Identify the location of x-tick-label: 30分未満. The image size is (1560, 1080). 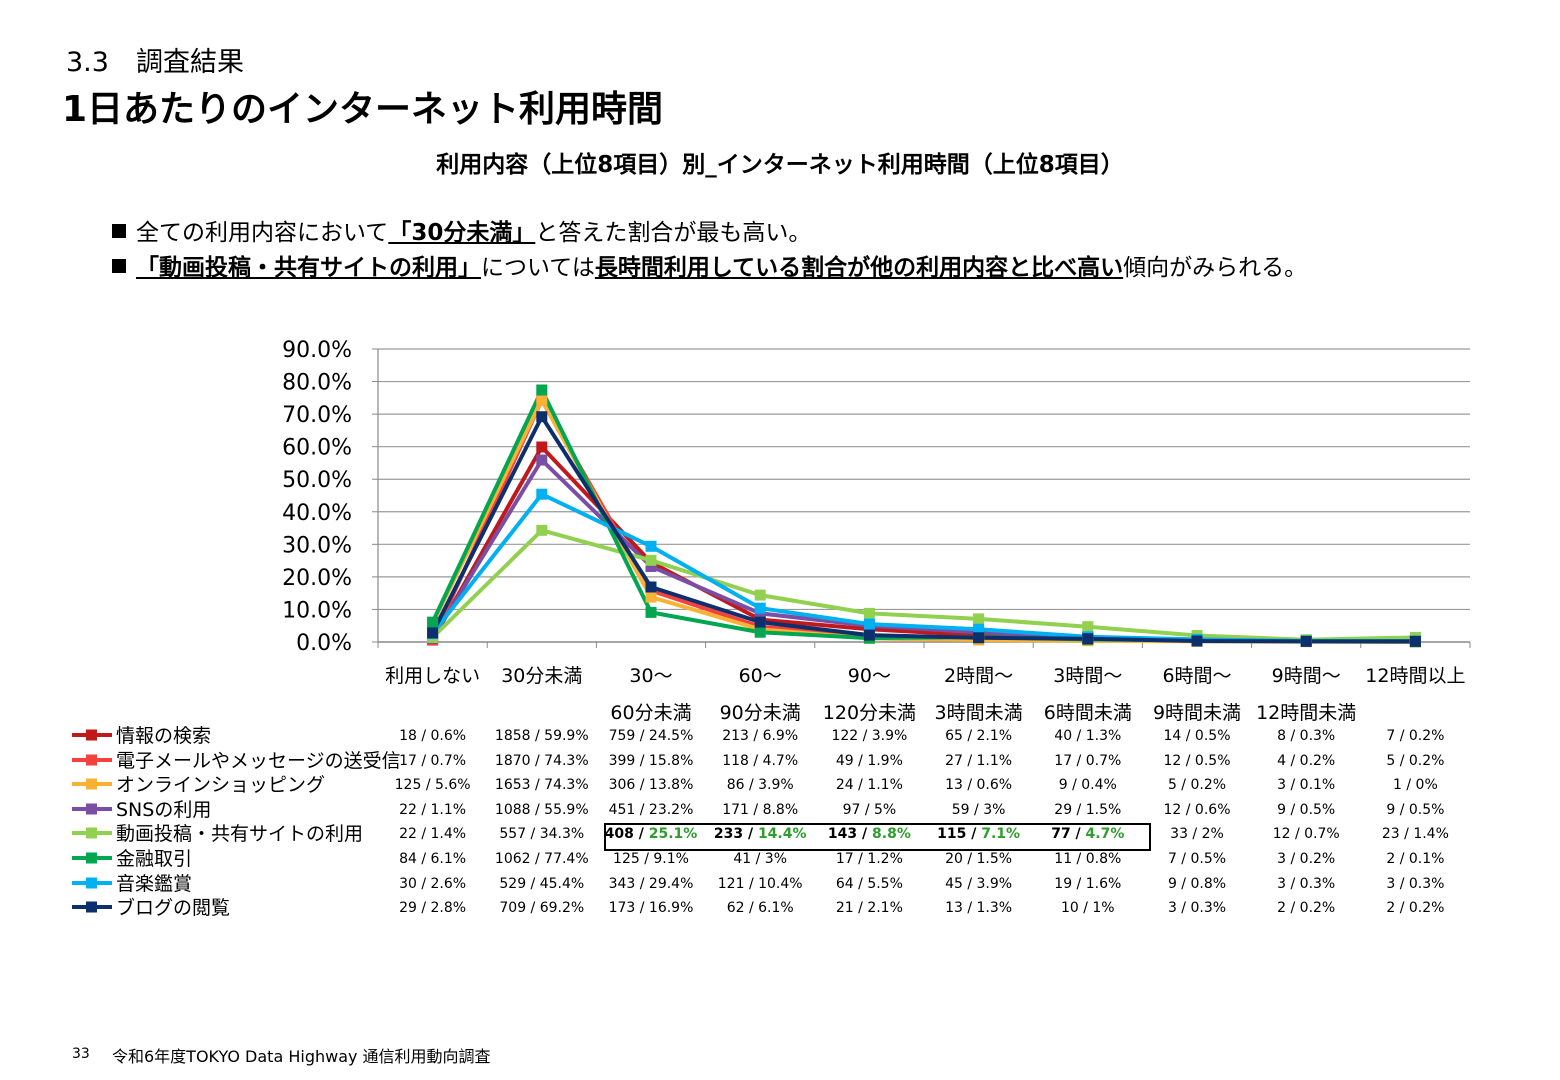
(541, 676).